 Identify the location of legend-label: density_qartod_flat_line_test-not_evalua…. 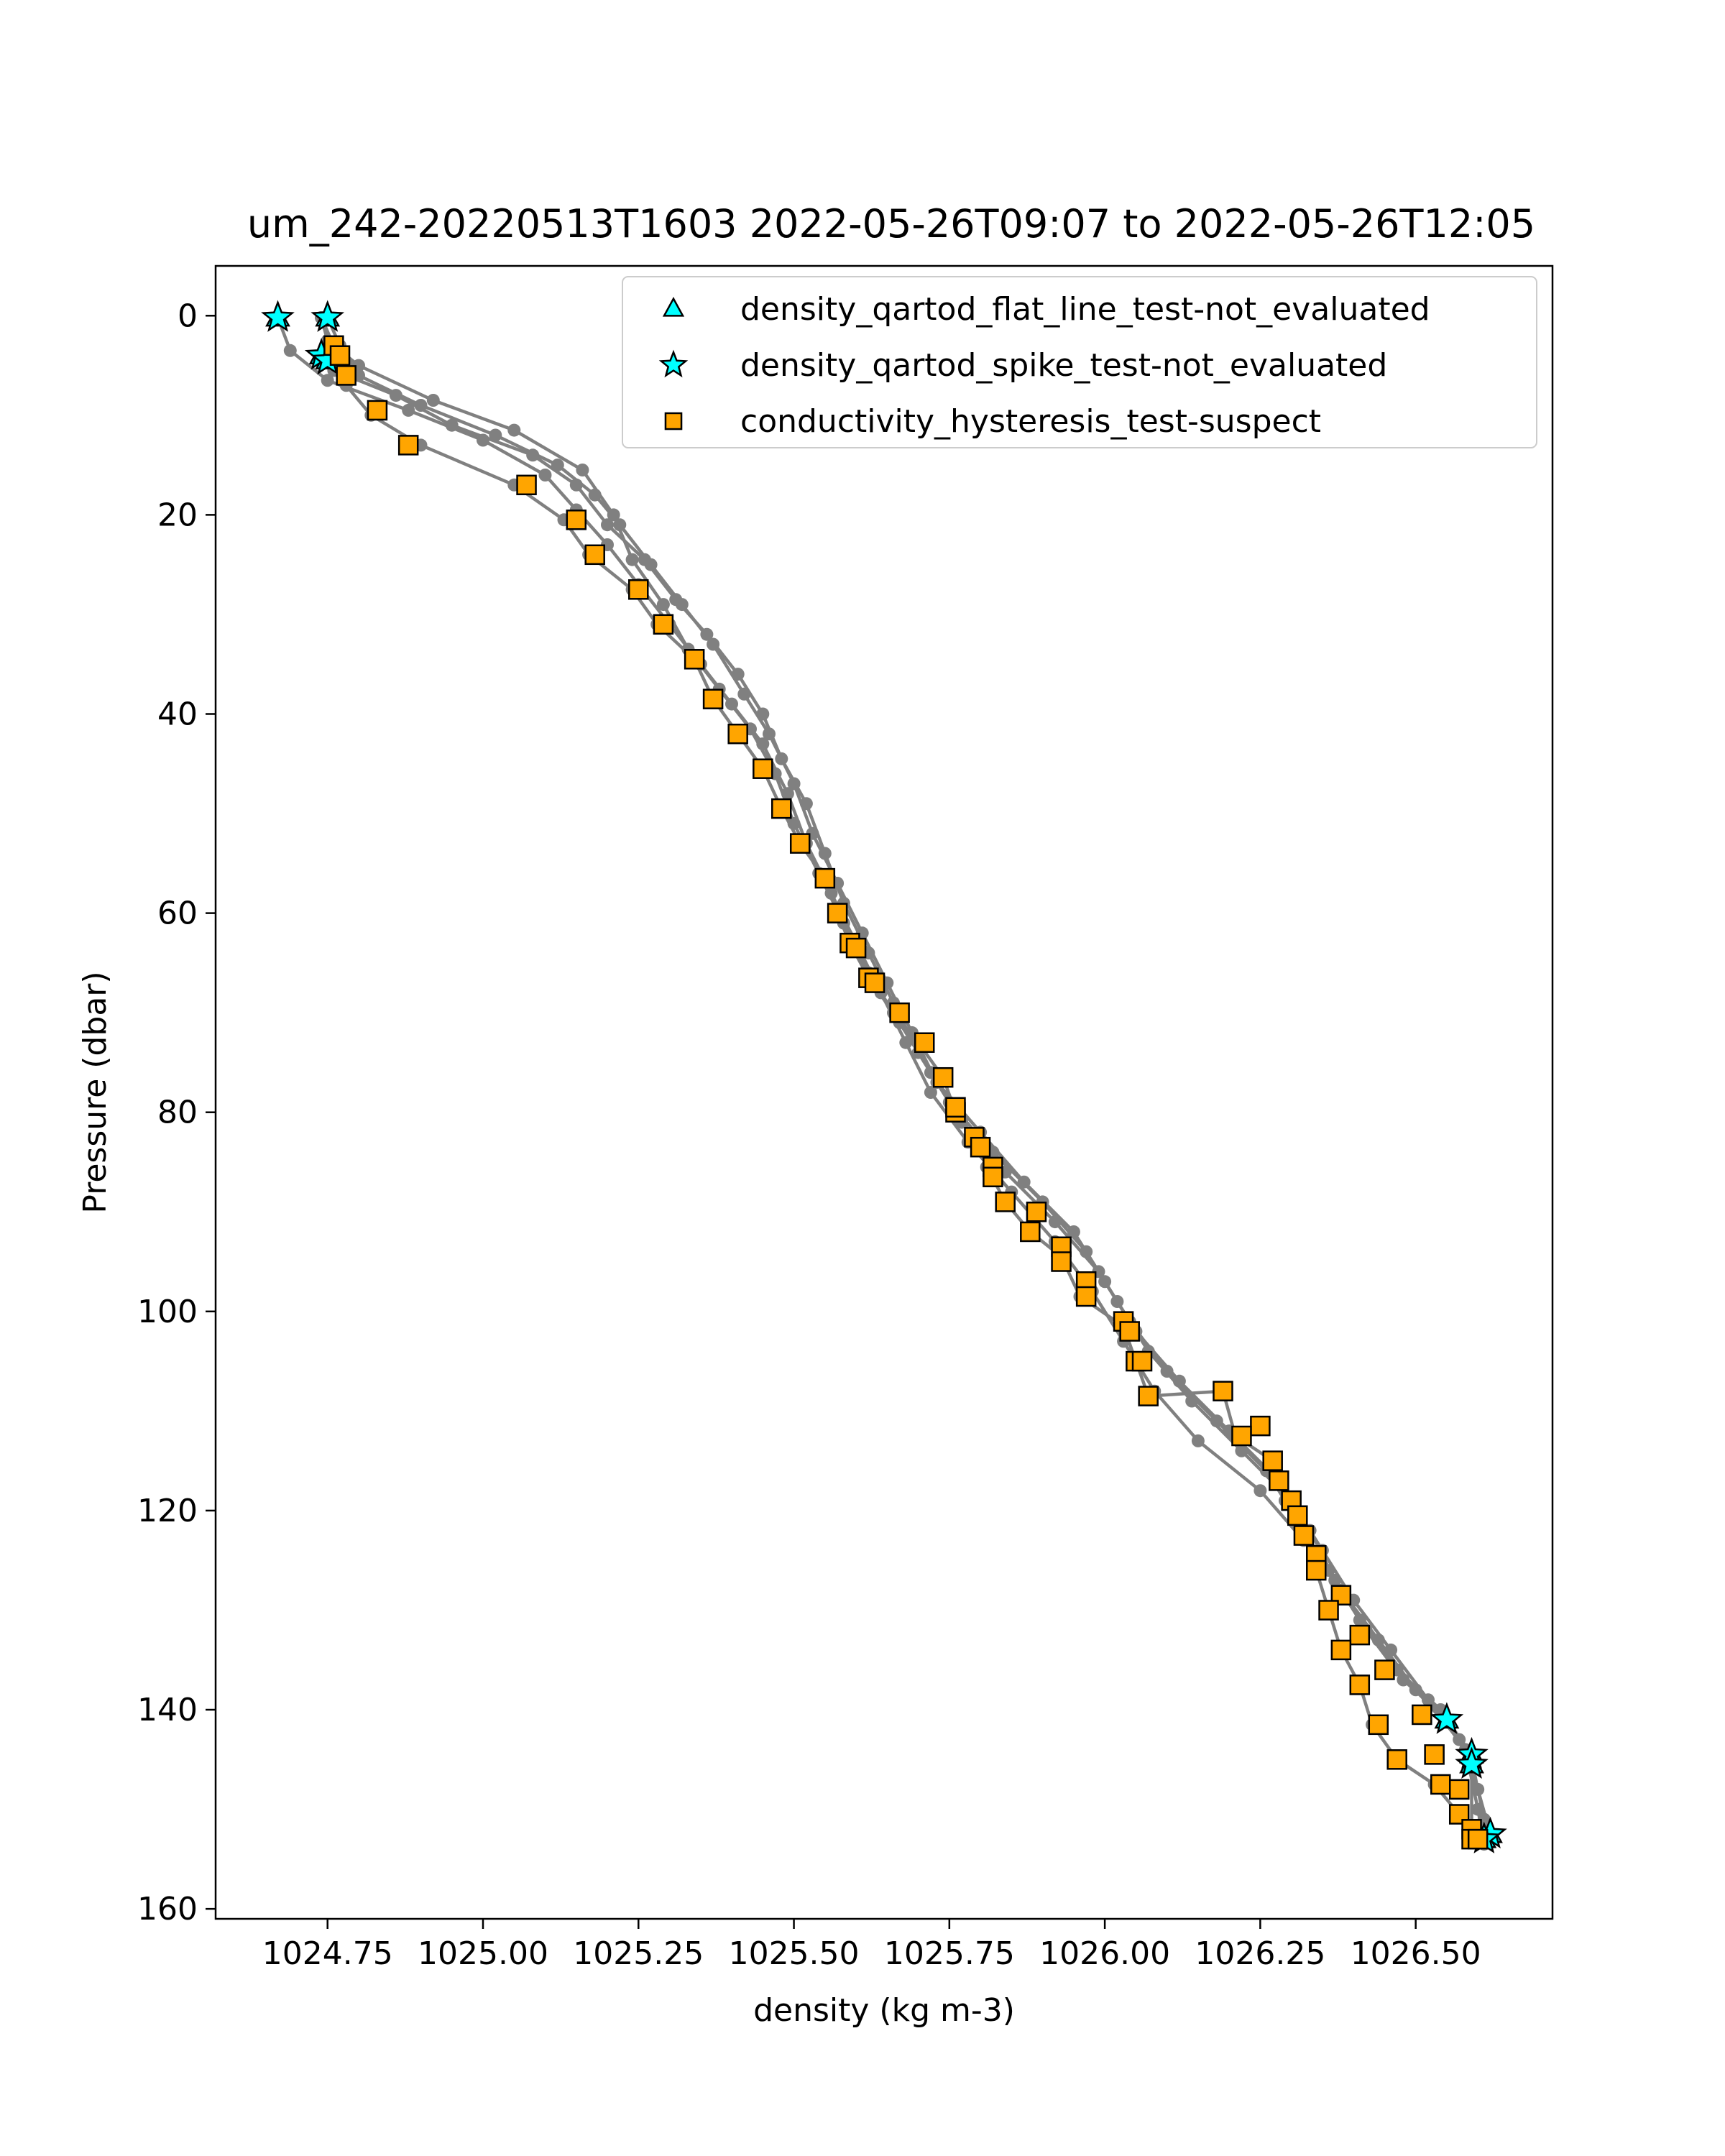
(1085, 309).